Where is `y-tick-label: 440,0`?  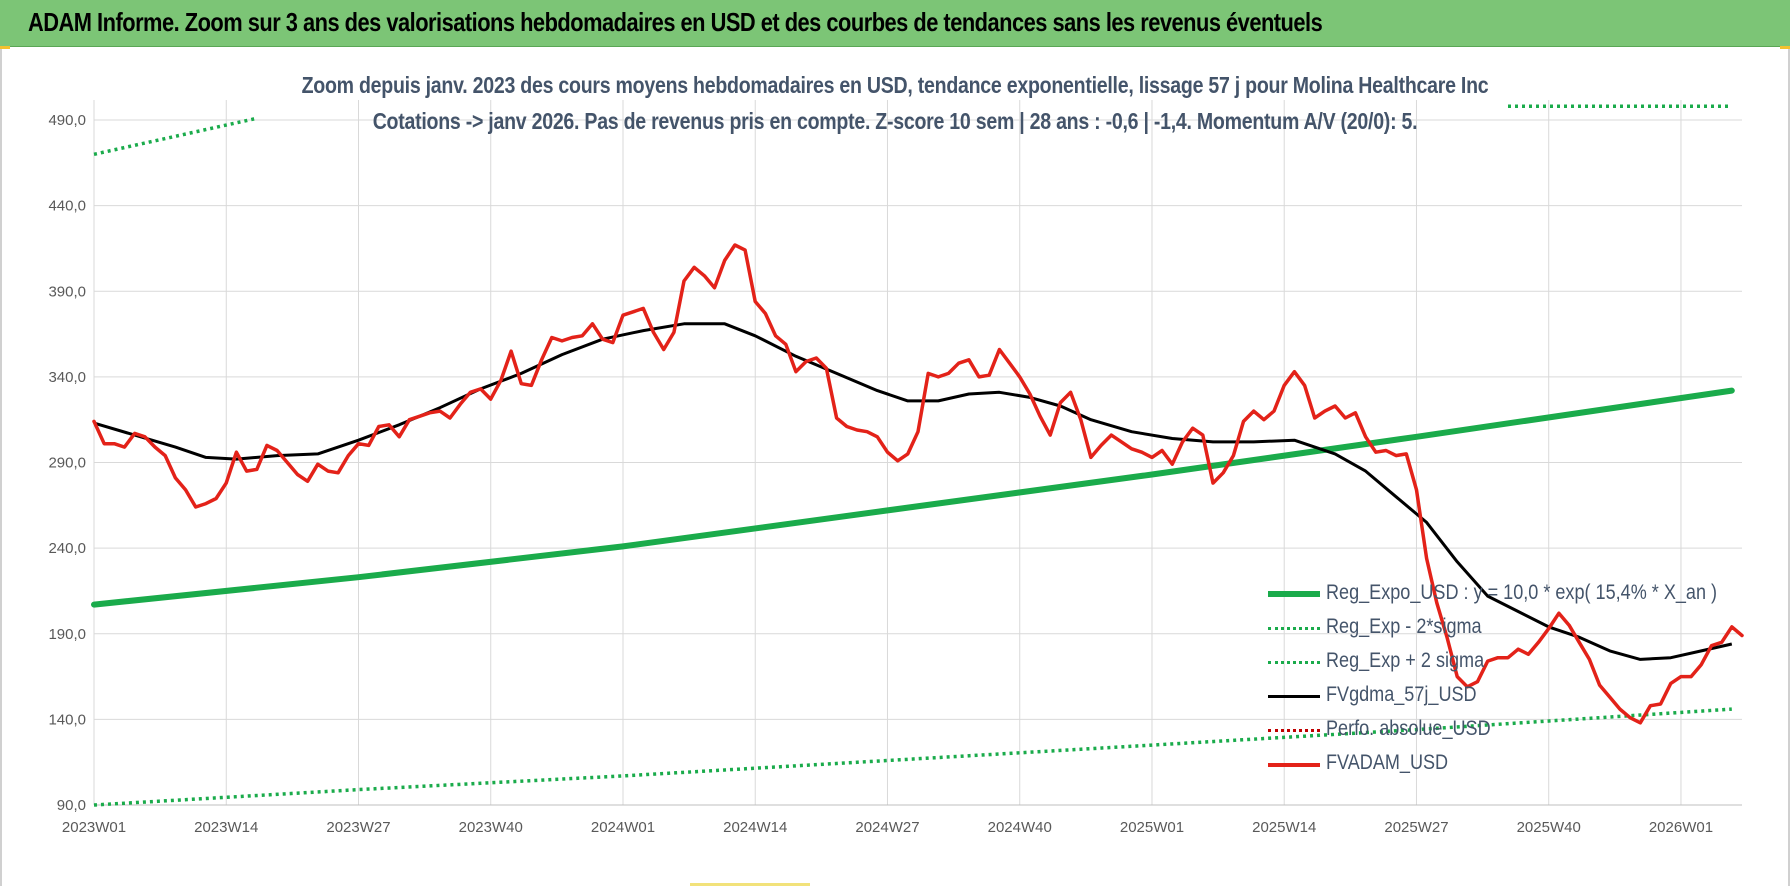 y-tick-label: 440,0 is located at coordinates (67, 206).